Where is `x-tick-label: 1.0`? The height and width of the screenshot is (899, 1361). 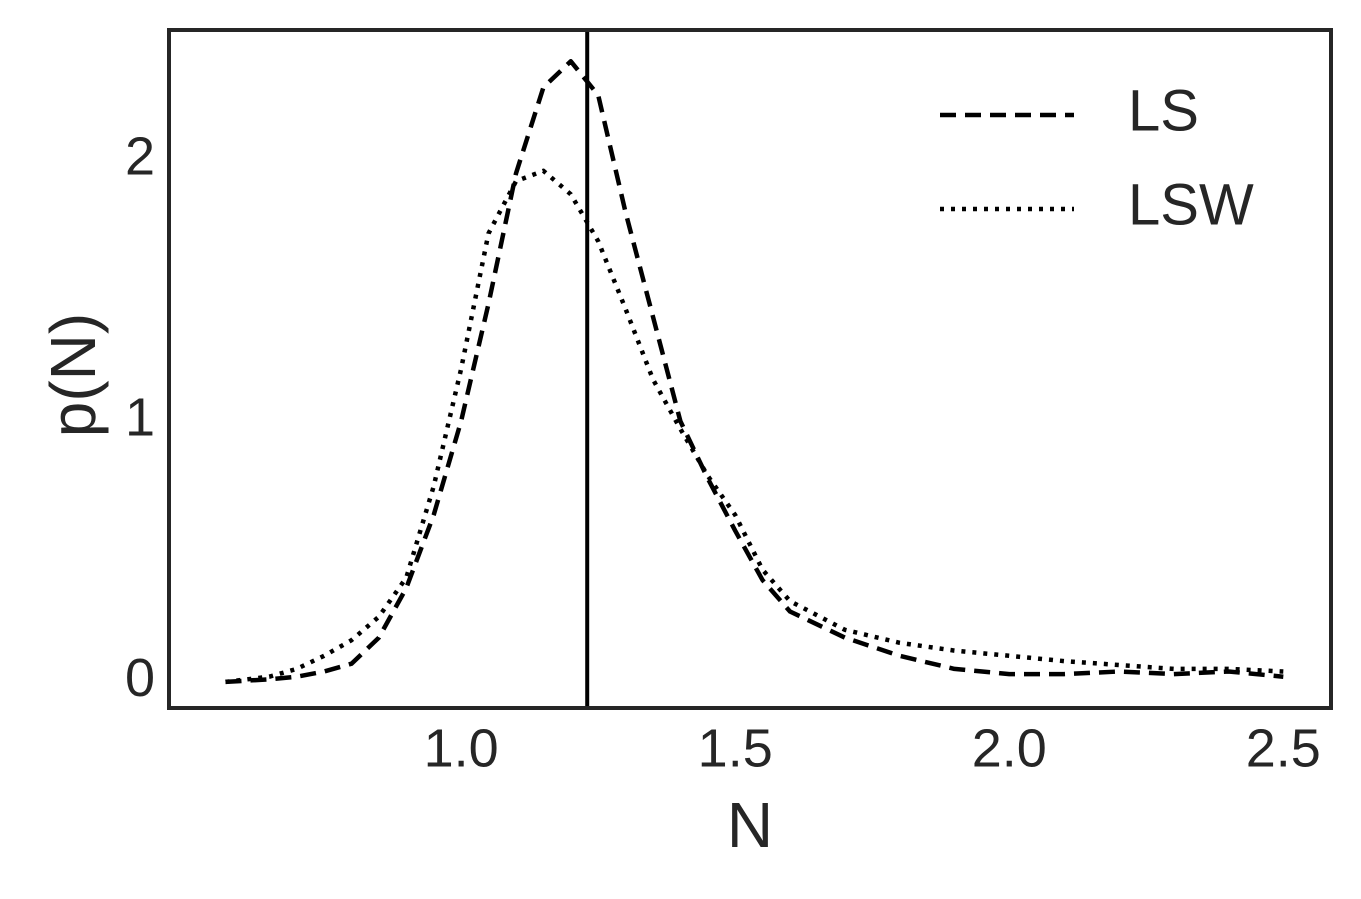
x-tick-label: 1.0 is located at coordinates (461, 748).